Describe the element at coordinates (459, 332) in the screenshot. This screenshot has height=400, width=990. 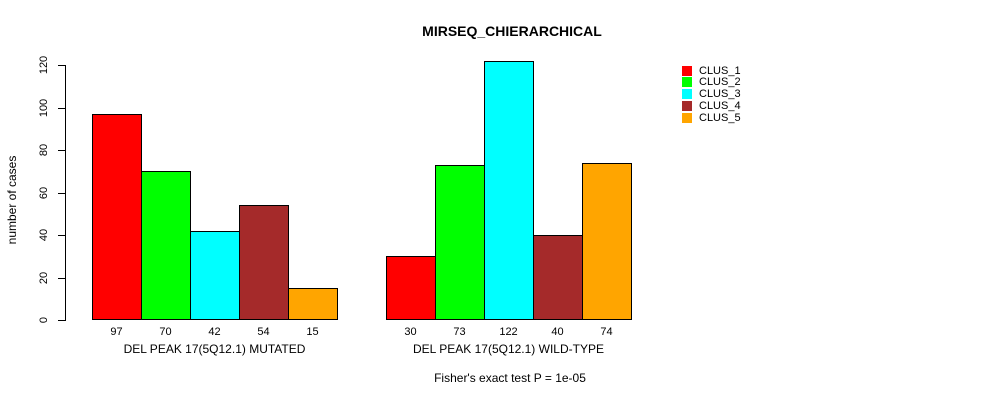
I see `bar-value-label: 73` at that location.